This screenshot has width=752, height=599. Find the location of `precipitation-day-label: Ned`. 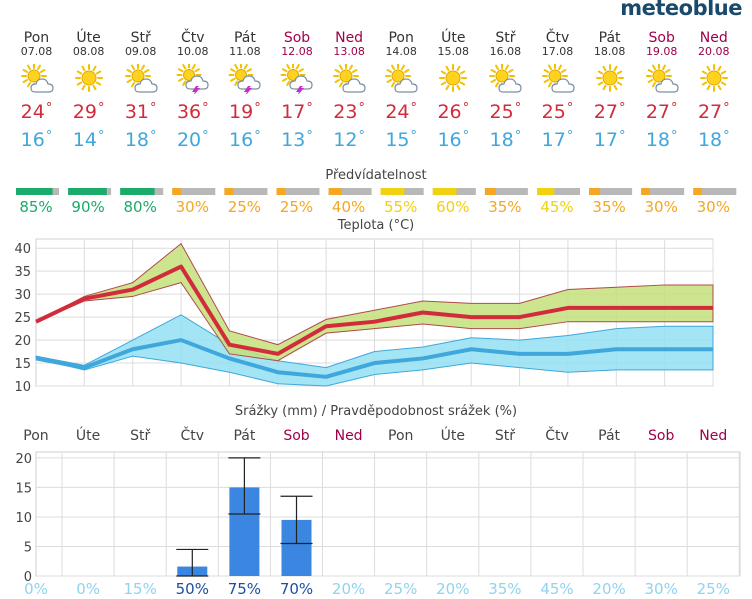

precipitation-day-label: Ned is located at coordinates (349, 436).